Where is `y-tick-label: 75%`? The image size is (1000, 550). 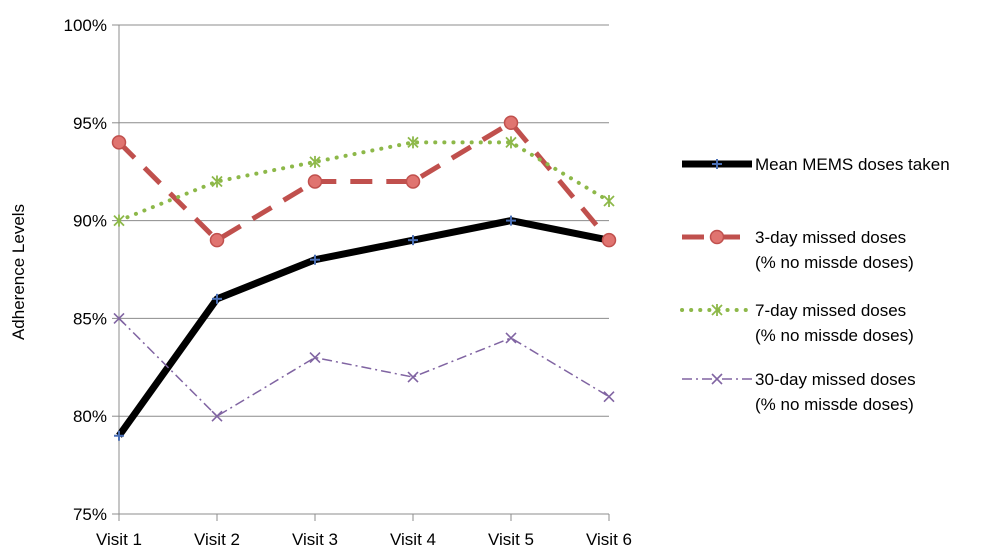 y-tick-label: 75% is located at coordinates (90, 514).